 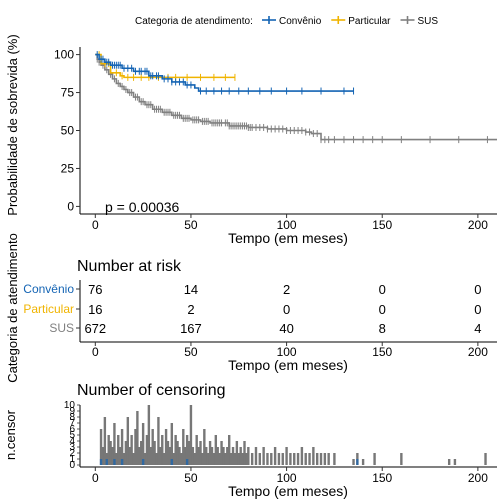 What do you see at coordinates (12, 308) in the screenshot?
I see `risk-table-y-axis-label: Categoria de atendimento` at bounding box center [12, 308].